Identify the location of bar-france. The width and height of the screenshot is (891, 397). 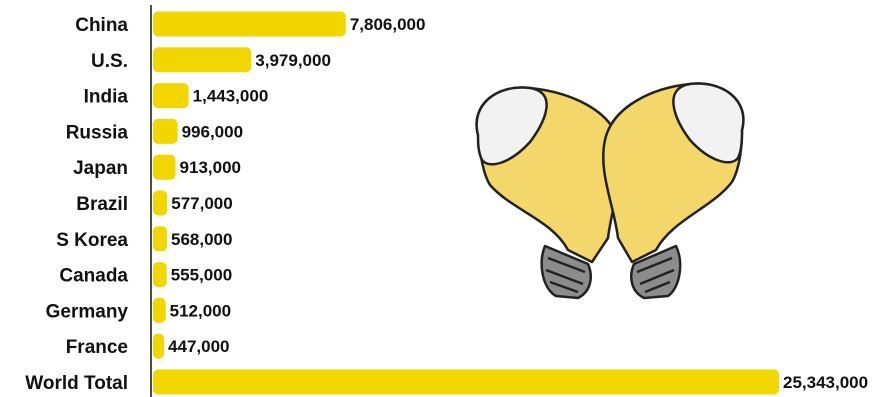
(159, 346).